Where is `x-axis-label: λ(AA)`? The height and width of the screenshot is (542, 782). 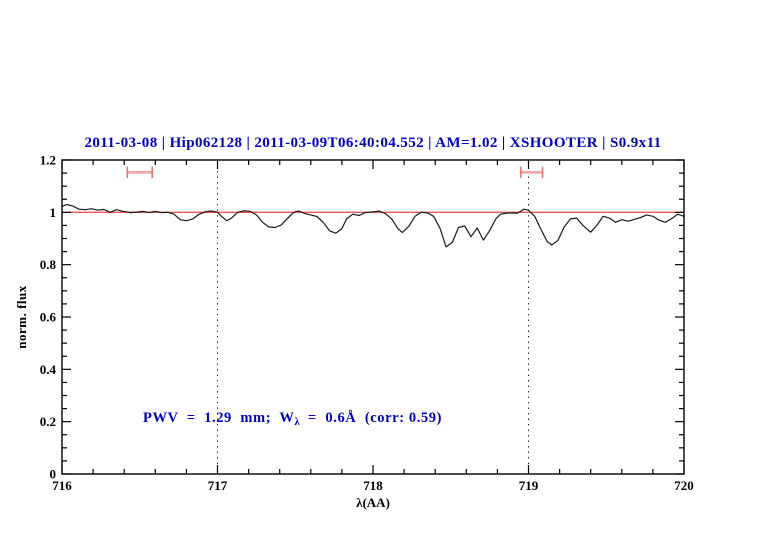 x-axis-label: λ(AA) is located at coordinates (373, 502).